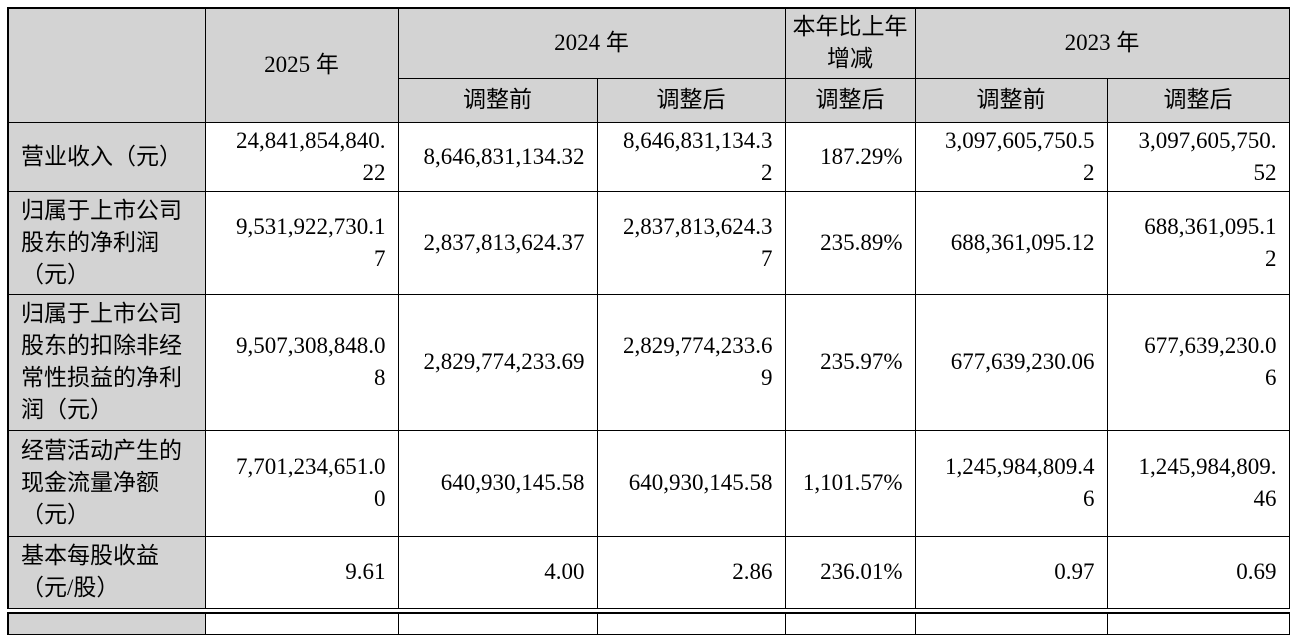 The image size is (1295, 635). What do you see at coordinates (691, 100) in the screenshot?
I see `header-2024-after-adjustment: 调整后` at bounding box center [691, 100].